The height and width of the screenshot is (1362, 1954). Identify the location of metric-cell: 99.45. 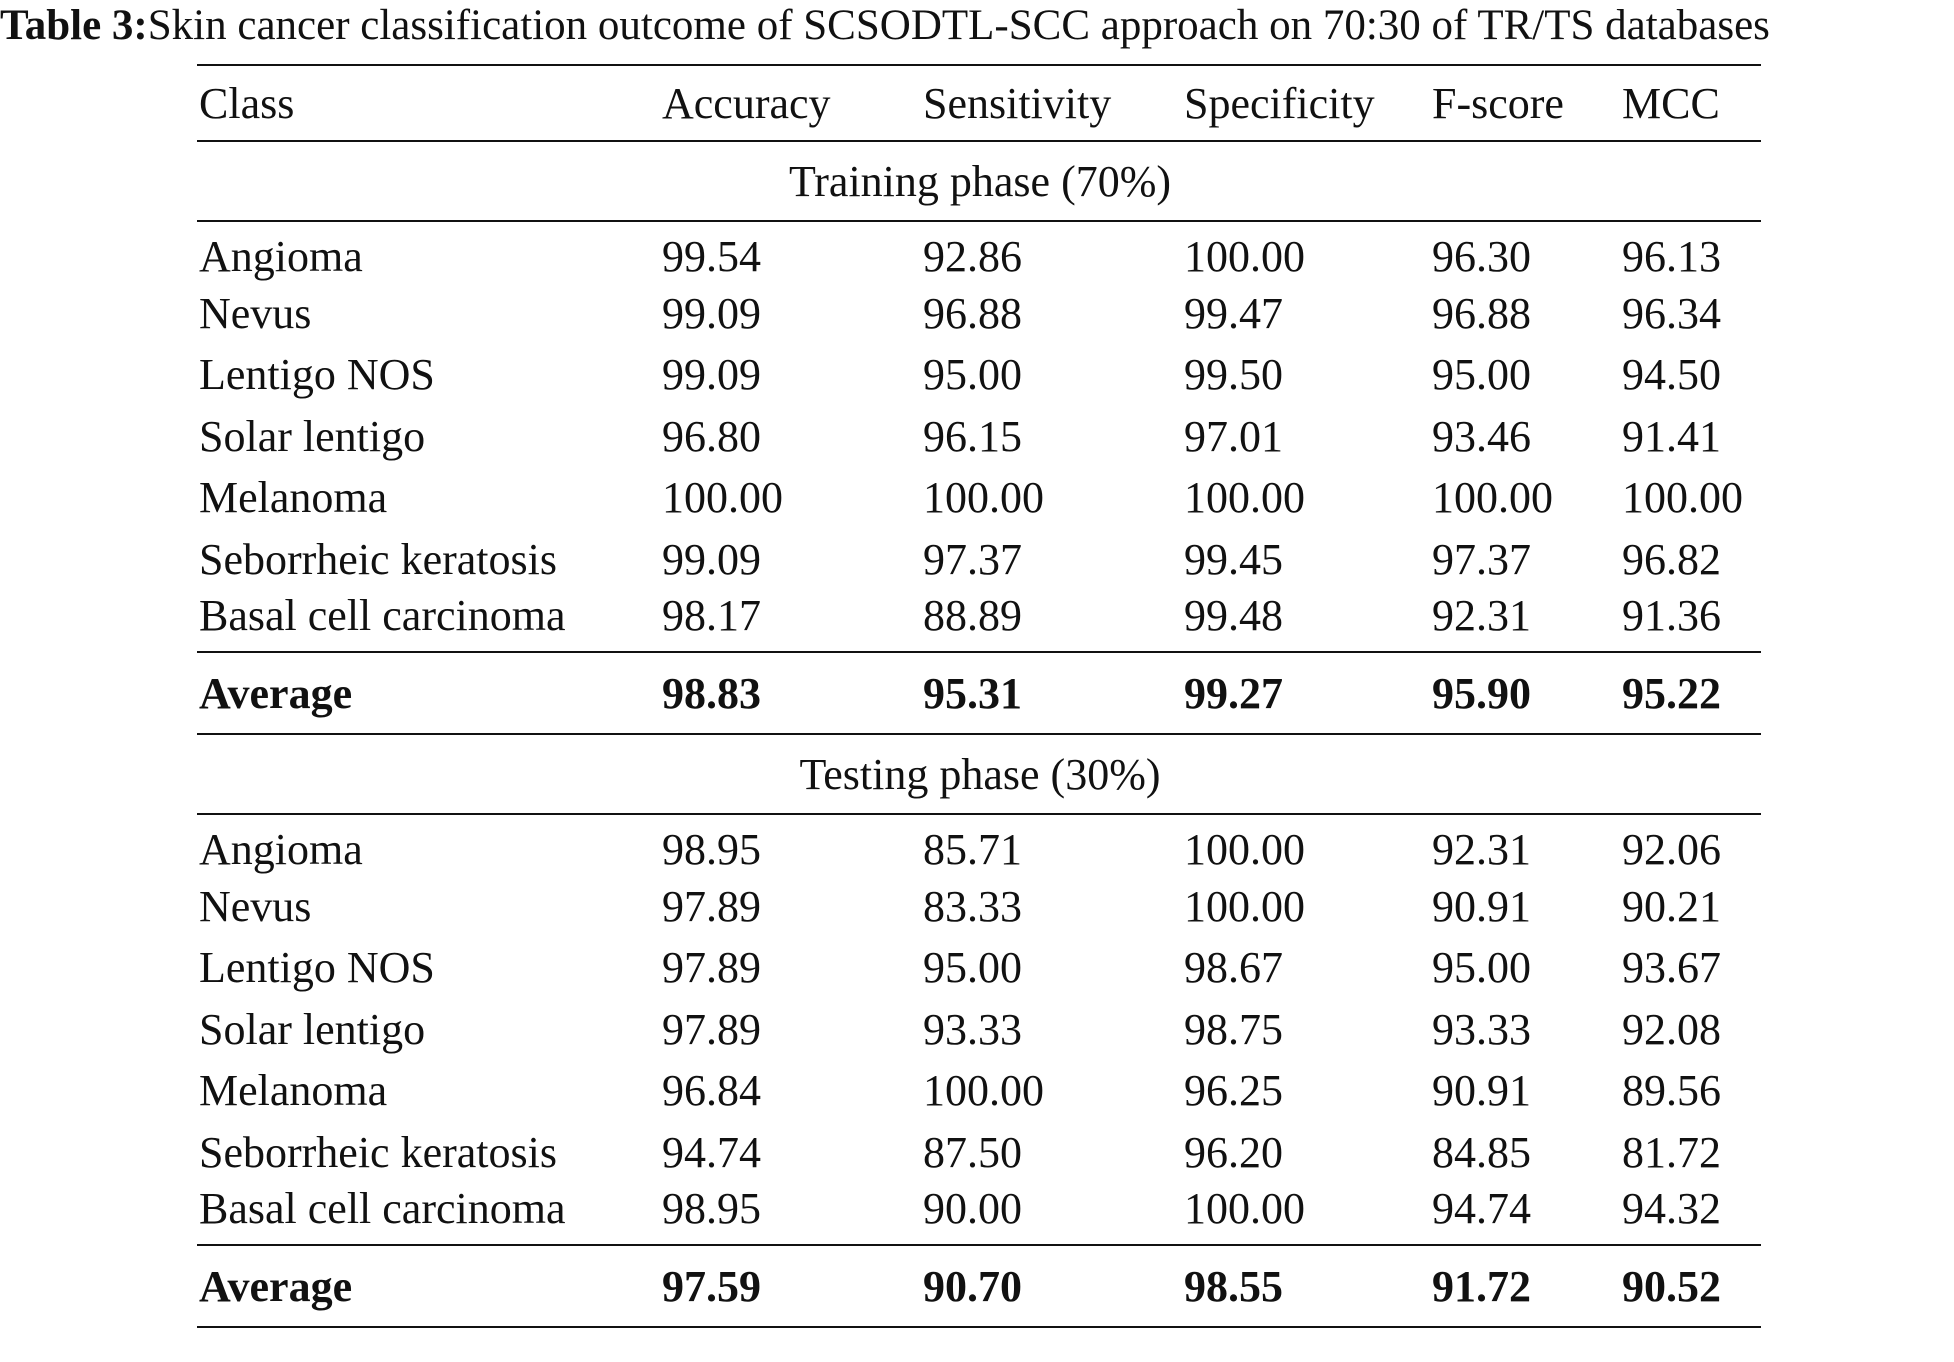
(1233, 559).